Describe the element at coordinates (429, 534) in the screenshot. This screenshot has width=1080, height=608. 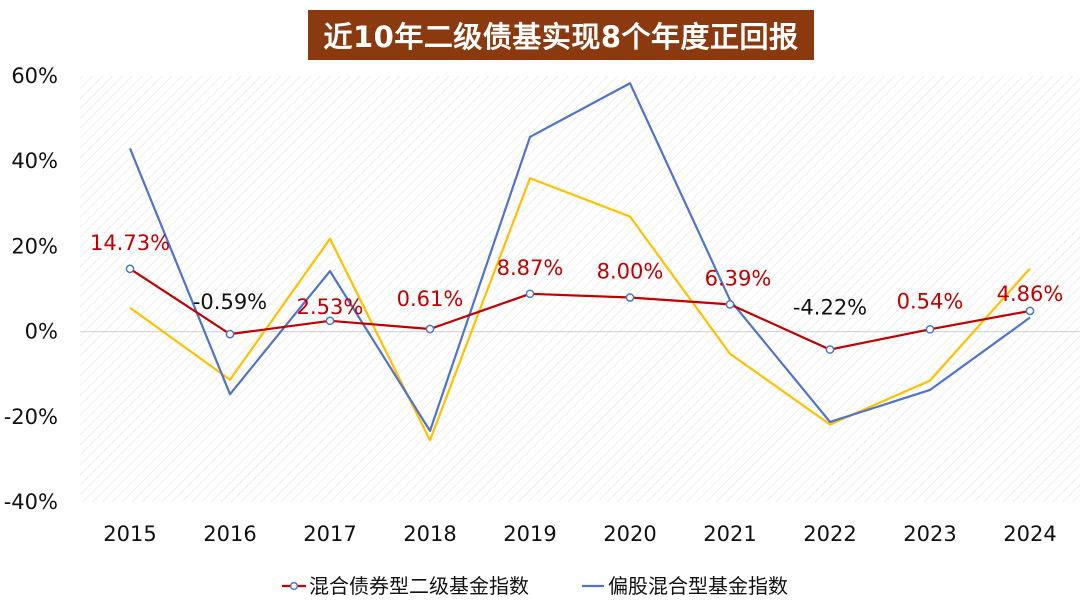
I see `x-tick-label: 2018` at that location.